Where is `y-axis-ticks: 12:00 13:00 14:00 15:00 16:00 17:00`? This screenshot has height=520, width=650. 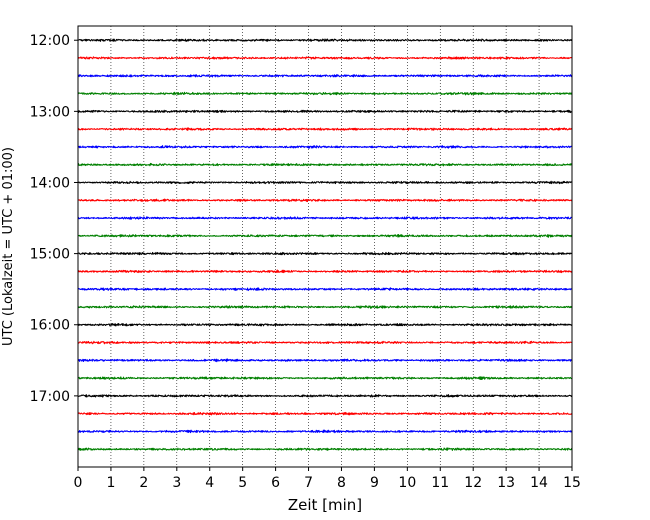 y-axis-ticks: 12:00 13:00 14:00 15:00 16:00 17:00 is located at coordinates (54, 219).